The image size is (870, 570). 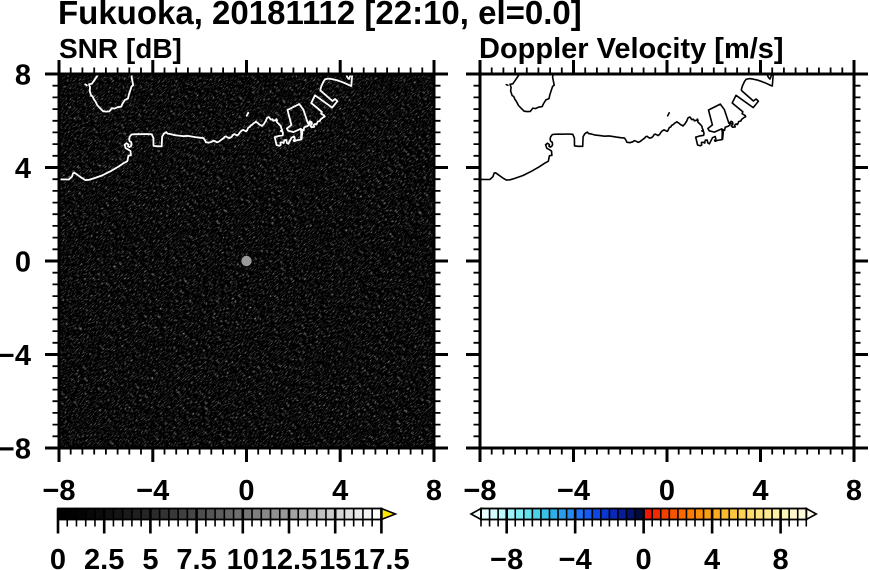 I want to click on svg-text: 10, so click(x=243, y=557).